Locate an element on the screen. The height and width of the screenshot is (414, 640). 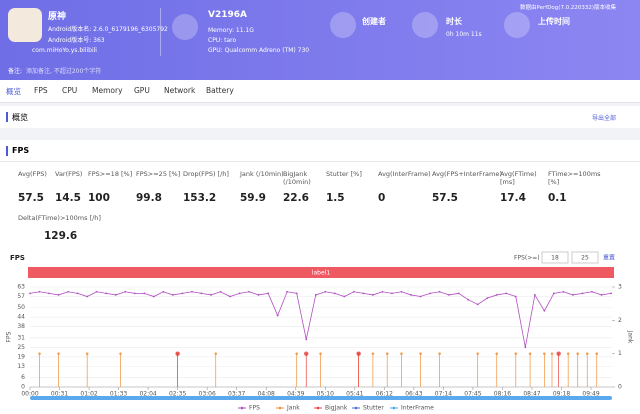
tab: Battery is located at coordinates (220, 90).